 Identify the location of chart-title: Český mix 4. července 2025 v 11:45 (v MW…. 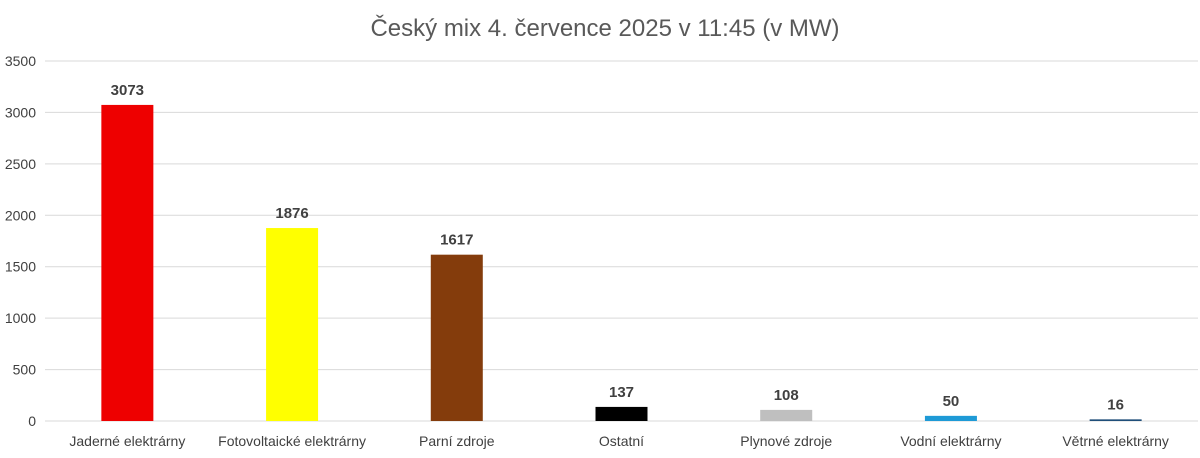
(604, 28).